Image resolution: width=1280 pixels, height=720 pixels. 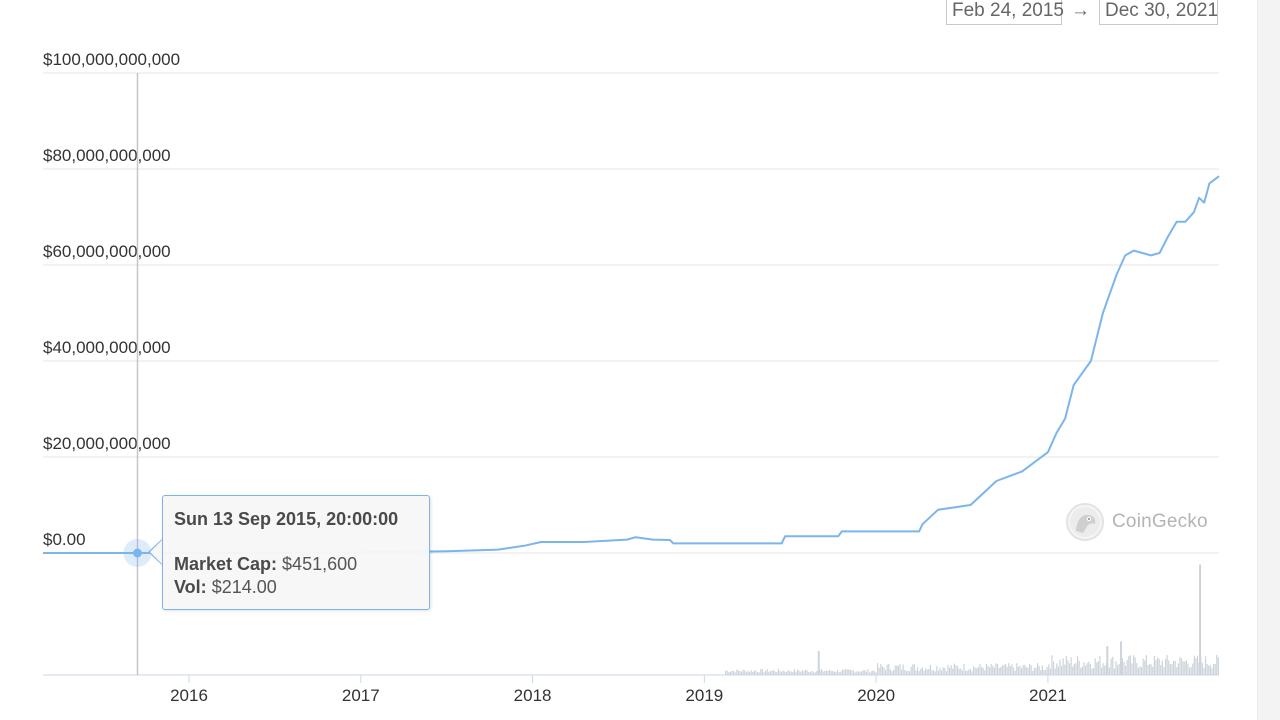 I want to click on scrollbar-gutter, so click(x=1268, y=360).